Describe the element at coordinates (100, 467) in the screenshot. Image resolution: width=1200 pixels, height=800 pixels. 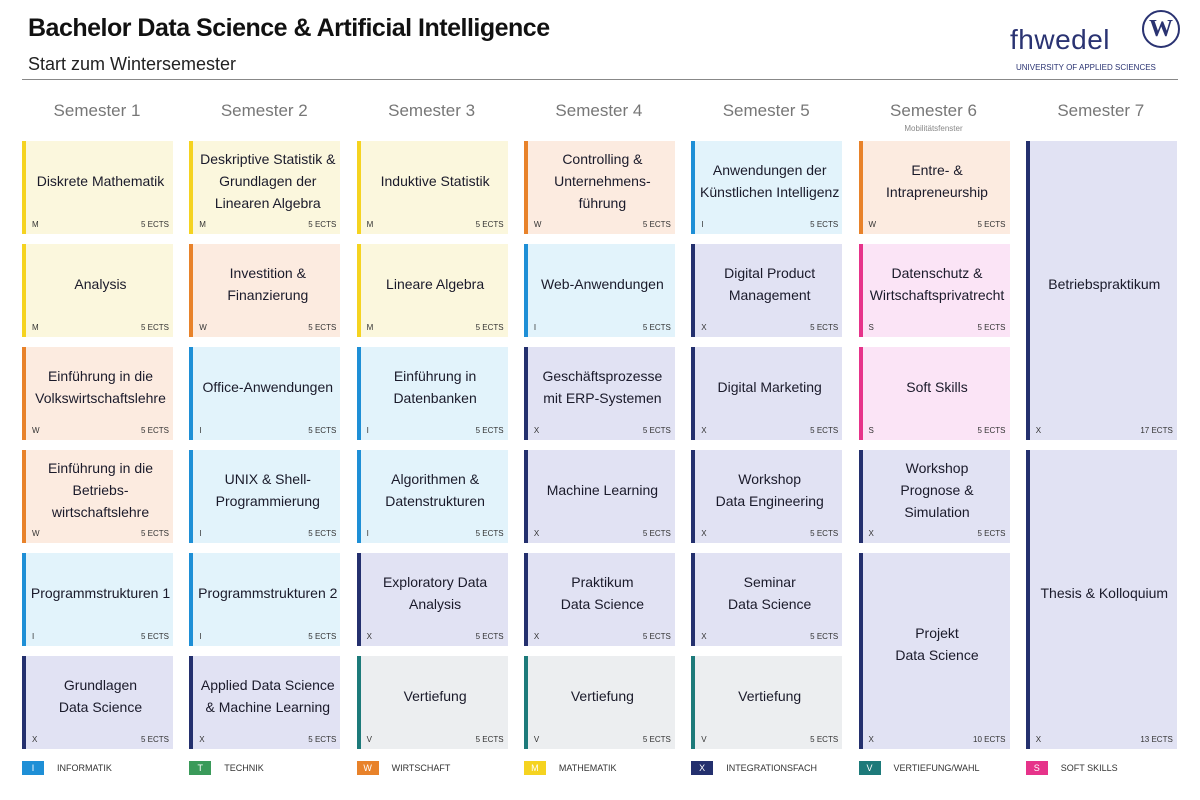
I see `course-label-line: Einführung in die` at that location.